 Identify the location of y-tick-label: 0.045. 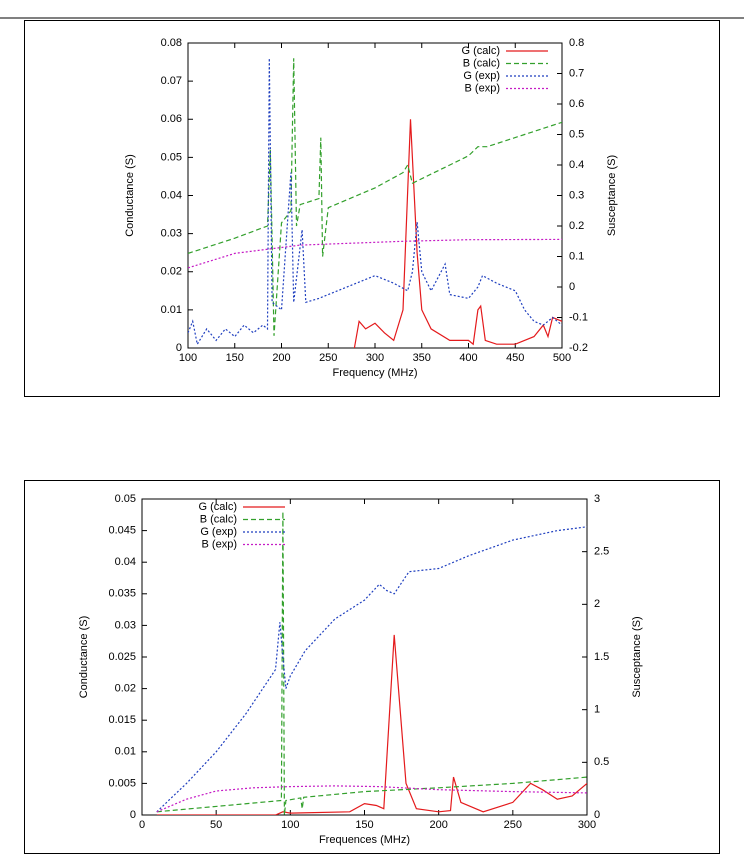
(122, 531).